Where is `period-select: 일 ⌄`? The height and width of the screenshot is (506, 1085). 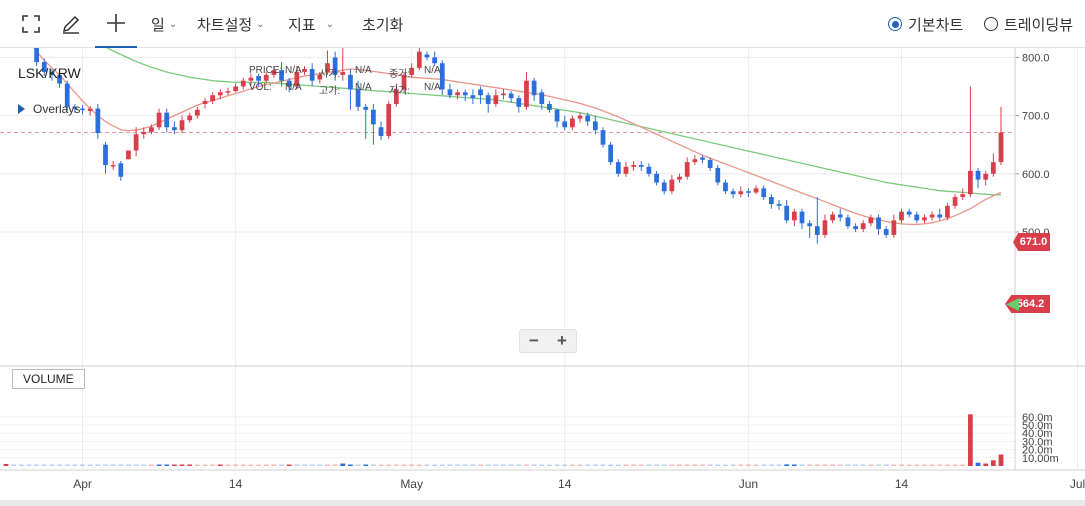 period-select: 일 ⌄ is located at coordinates (164, 24).